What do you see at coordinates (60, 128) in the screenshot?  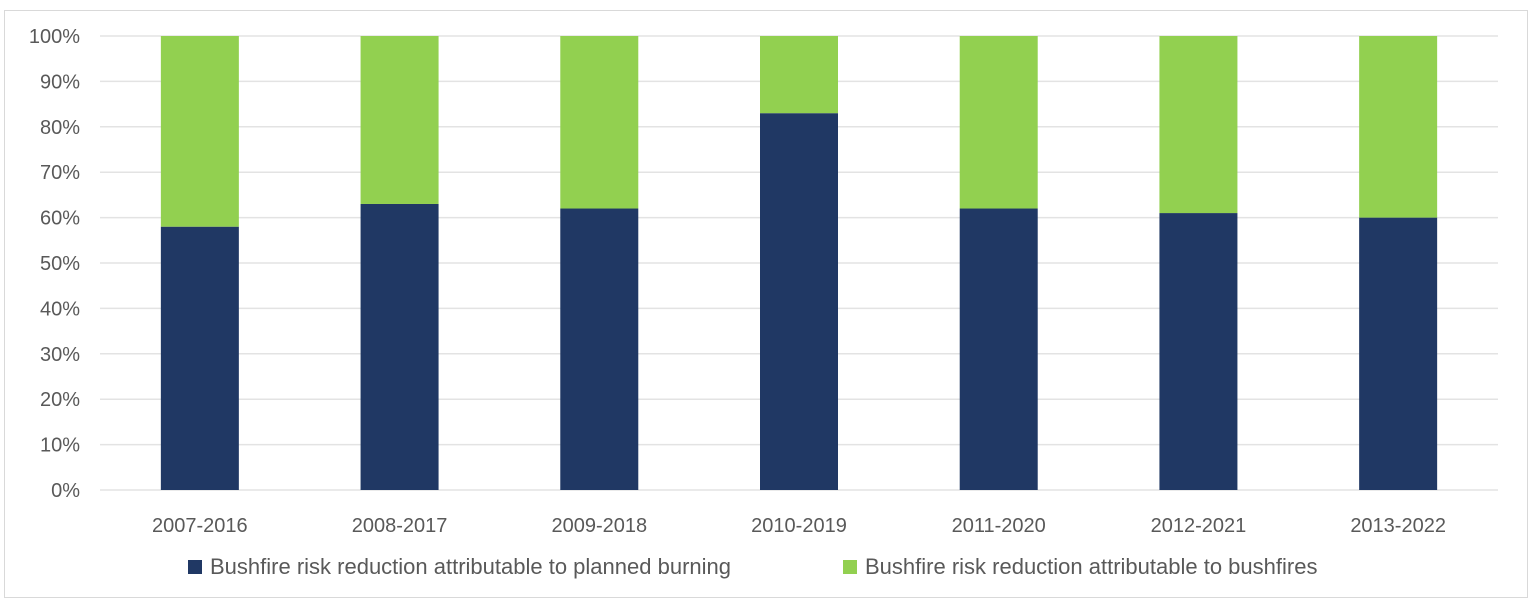 I see `y-tick-label: 80%` at bounding box center [60, 128].